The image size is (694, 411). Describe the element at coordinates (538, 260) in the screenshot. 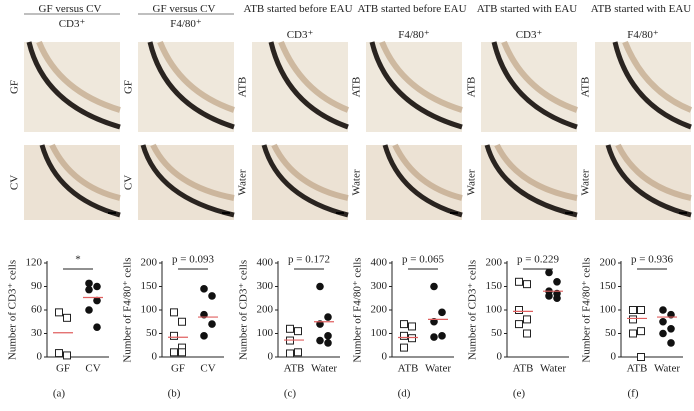

I see `p-value: p = 0.229` at that location.